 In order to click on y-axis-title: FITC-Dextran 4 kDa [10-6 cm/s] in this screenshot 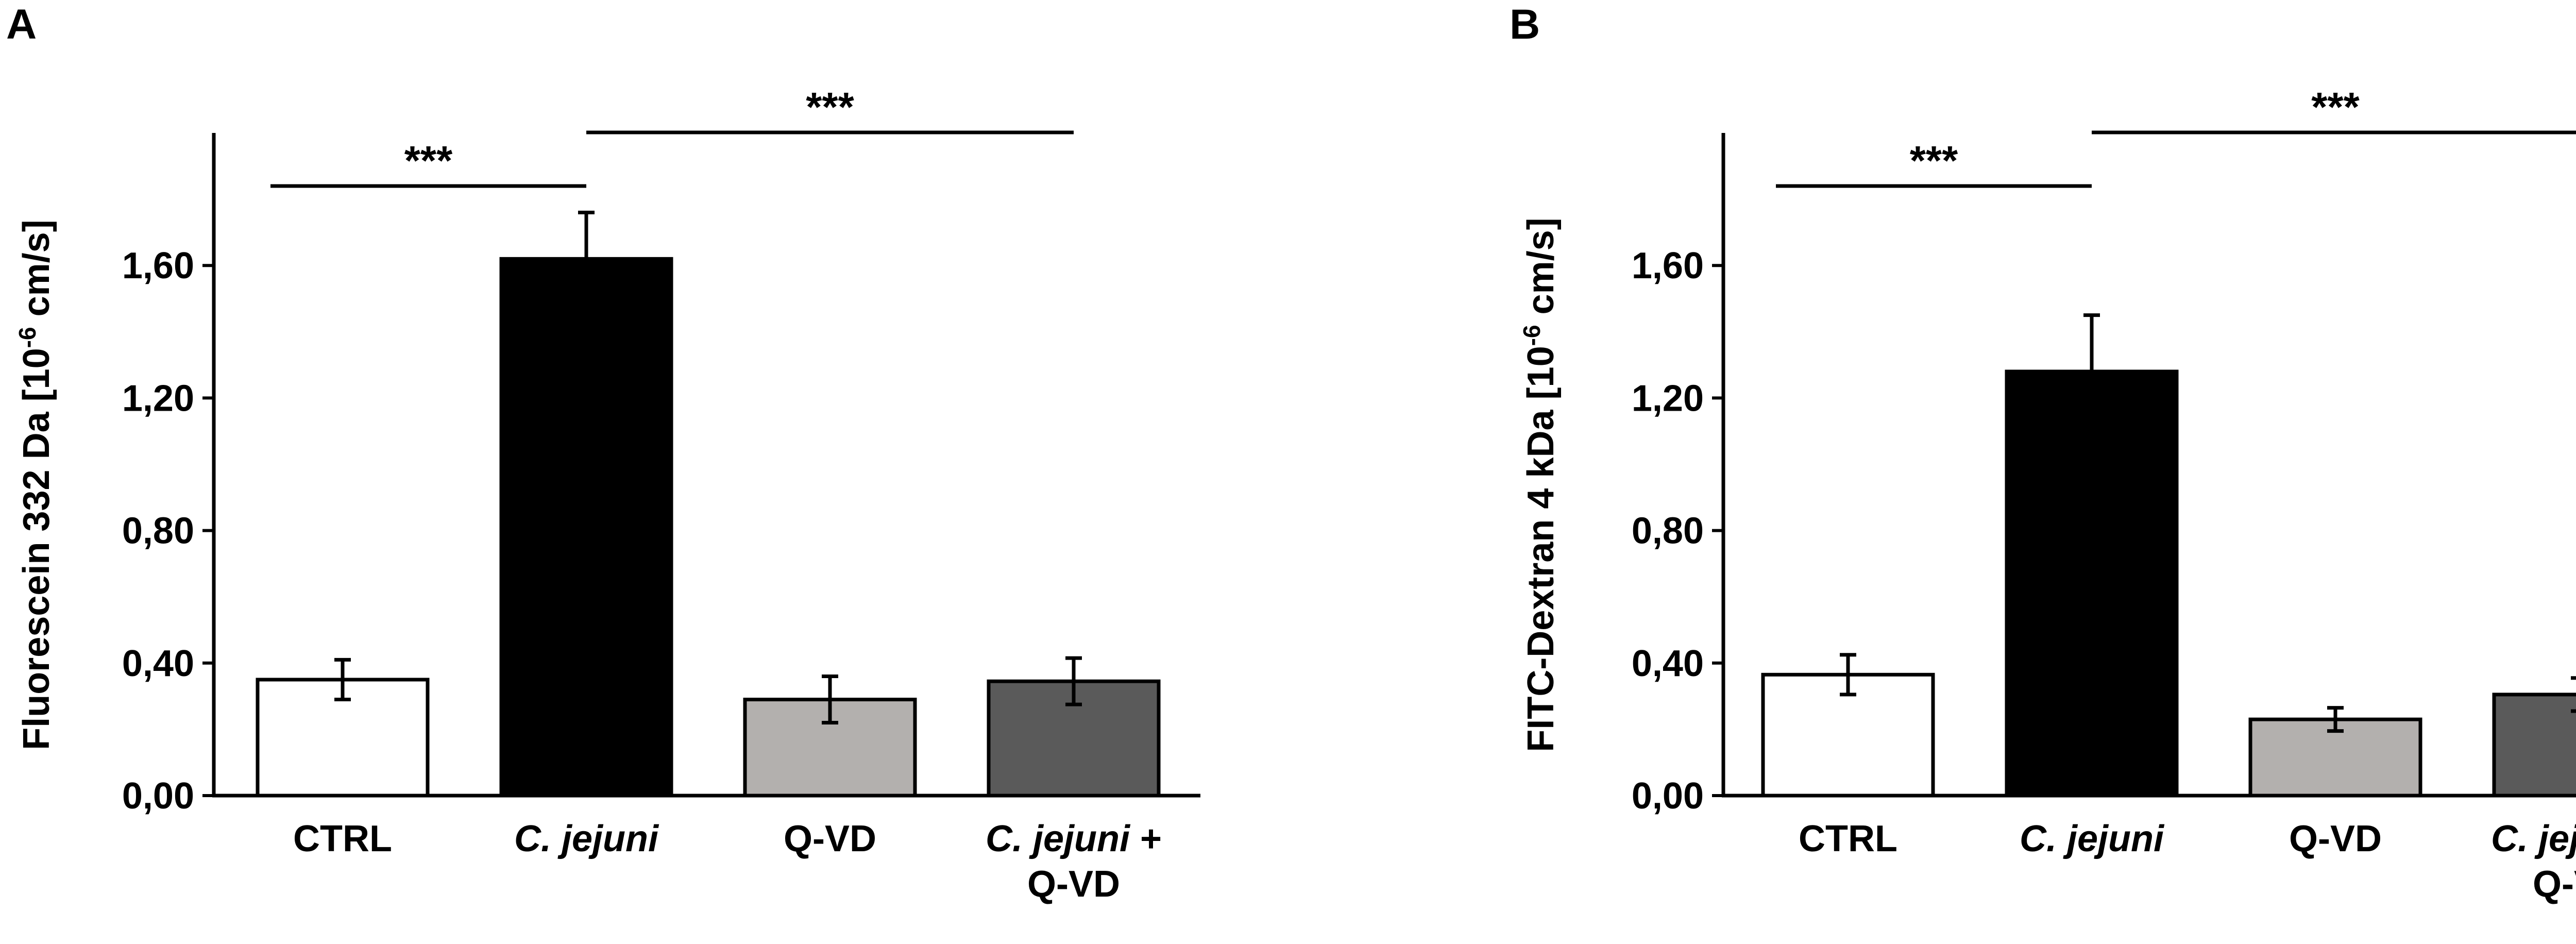, I will do `click(1540, 484)`.